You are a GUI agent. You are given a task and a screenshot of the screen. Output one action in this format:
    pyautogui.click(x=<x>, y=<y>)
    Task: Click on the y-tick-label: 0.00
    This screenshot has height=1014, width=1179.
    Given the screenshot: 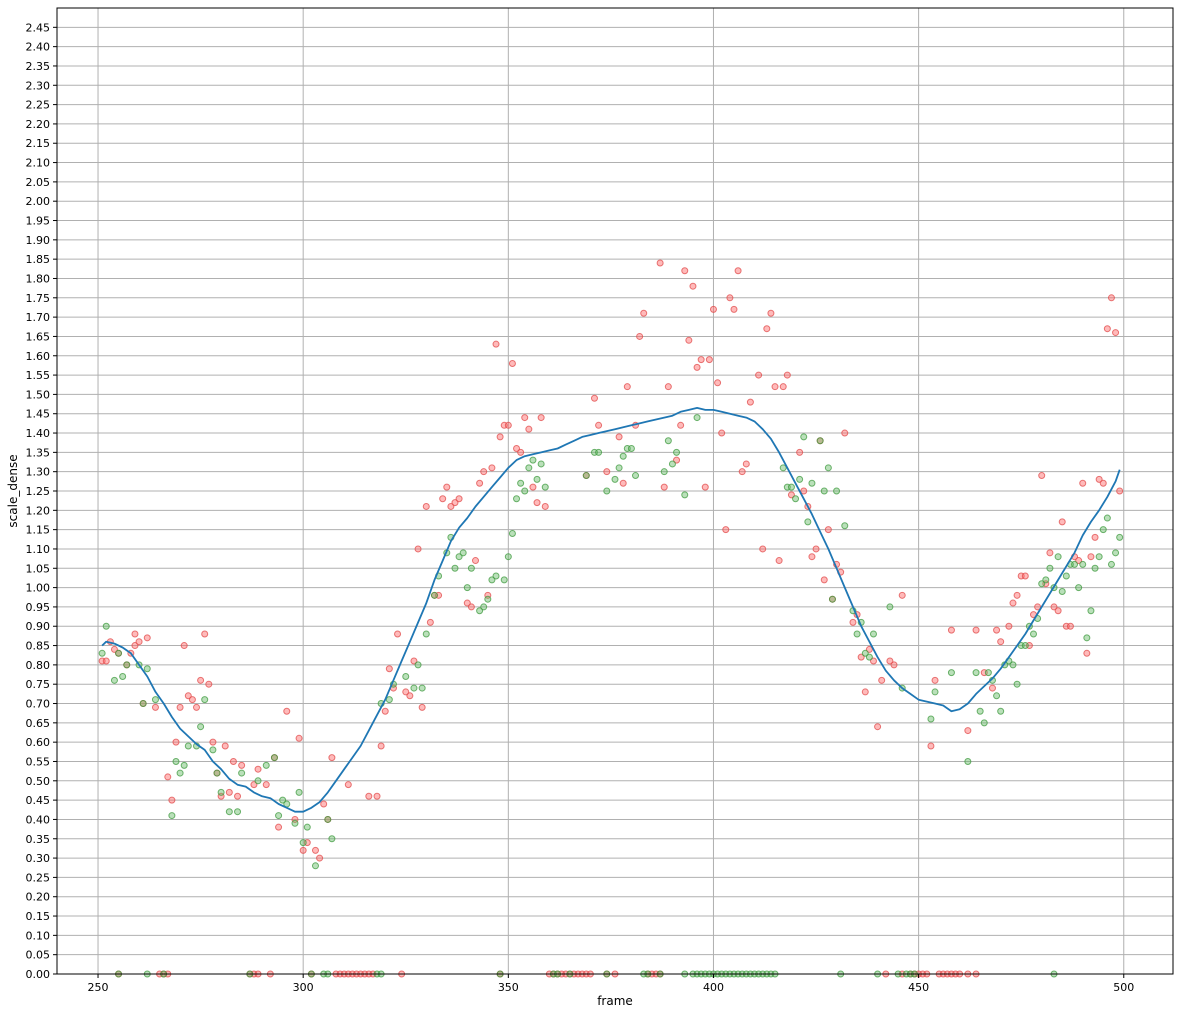 What is the action you would take?
    pyautogui.click(x=38, y=974)
    